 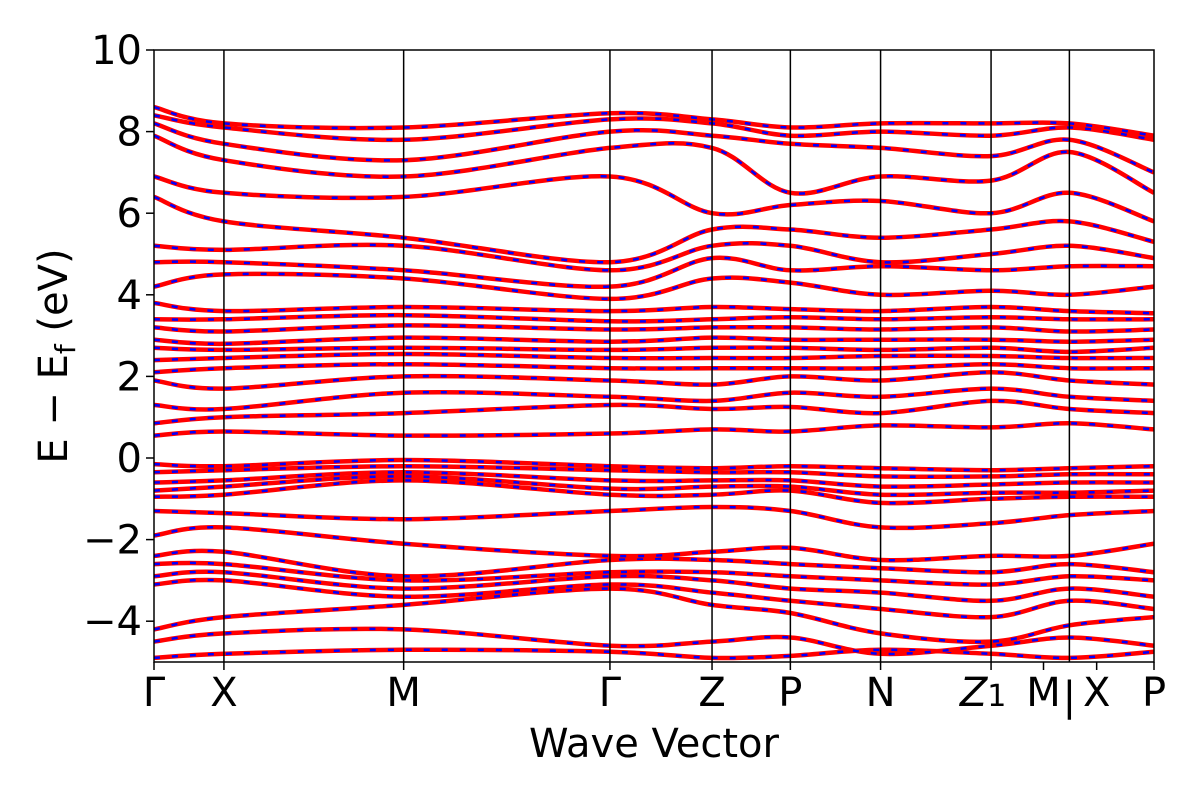 I want to click on y-axis-label-main: E − E, so click(x=54, y=409).